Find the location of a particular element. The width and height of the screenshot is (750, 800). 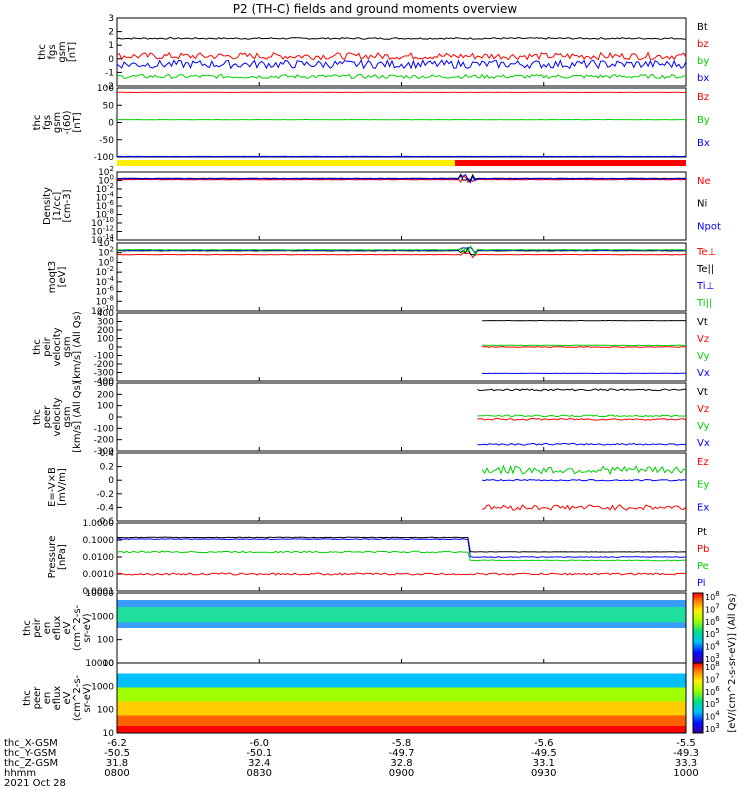

x-axis-row-label: thc_Z-GSM is located at coordinates (31, 763).